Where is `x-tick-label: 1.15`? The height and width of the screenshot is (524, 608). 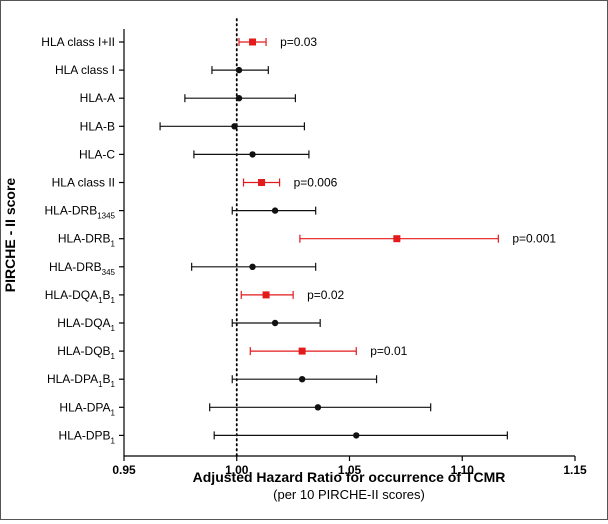 x-tick-label: 1.15 is located at coordinates (575, 470).